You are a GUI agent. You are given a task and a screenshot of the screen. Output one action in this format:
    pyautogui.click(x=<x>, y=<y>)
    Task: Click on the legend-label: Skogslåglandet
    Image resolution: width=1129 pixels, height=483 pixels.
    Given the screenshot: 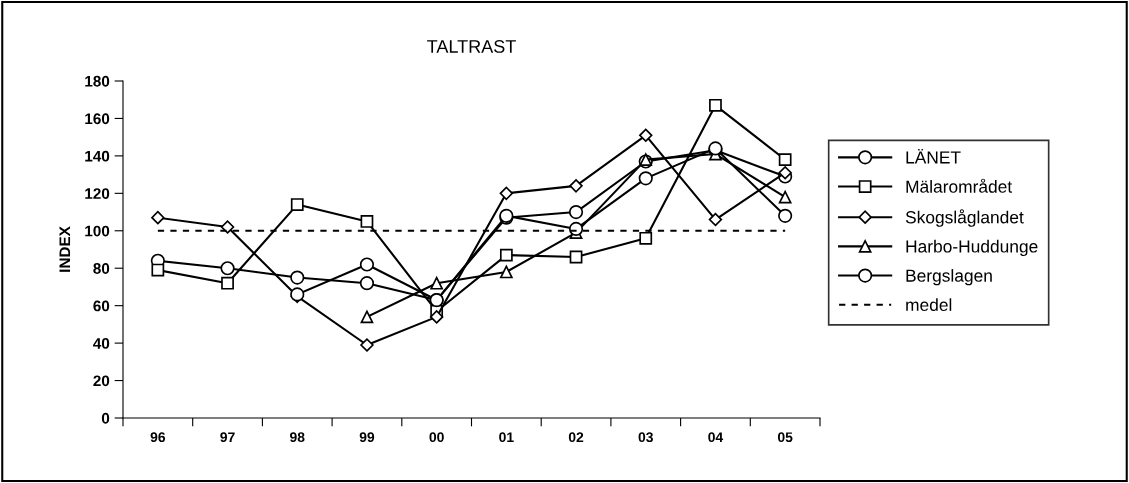 What is the action you would take?
    pyautogui.click(x=964, y=218)
    